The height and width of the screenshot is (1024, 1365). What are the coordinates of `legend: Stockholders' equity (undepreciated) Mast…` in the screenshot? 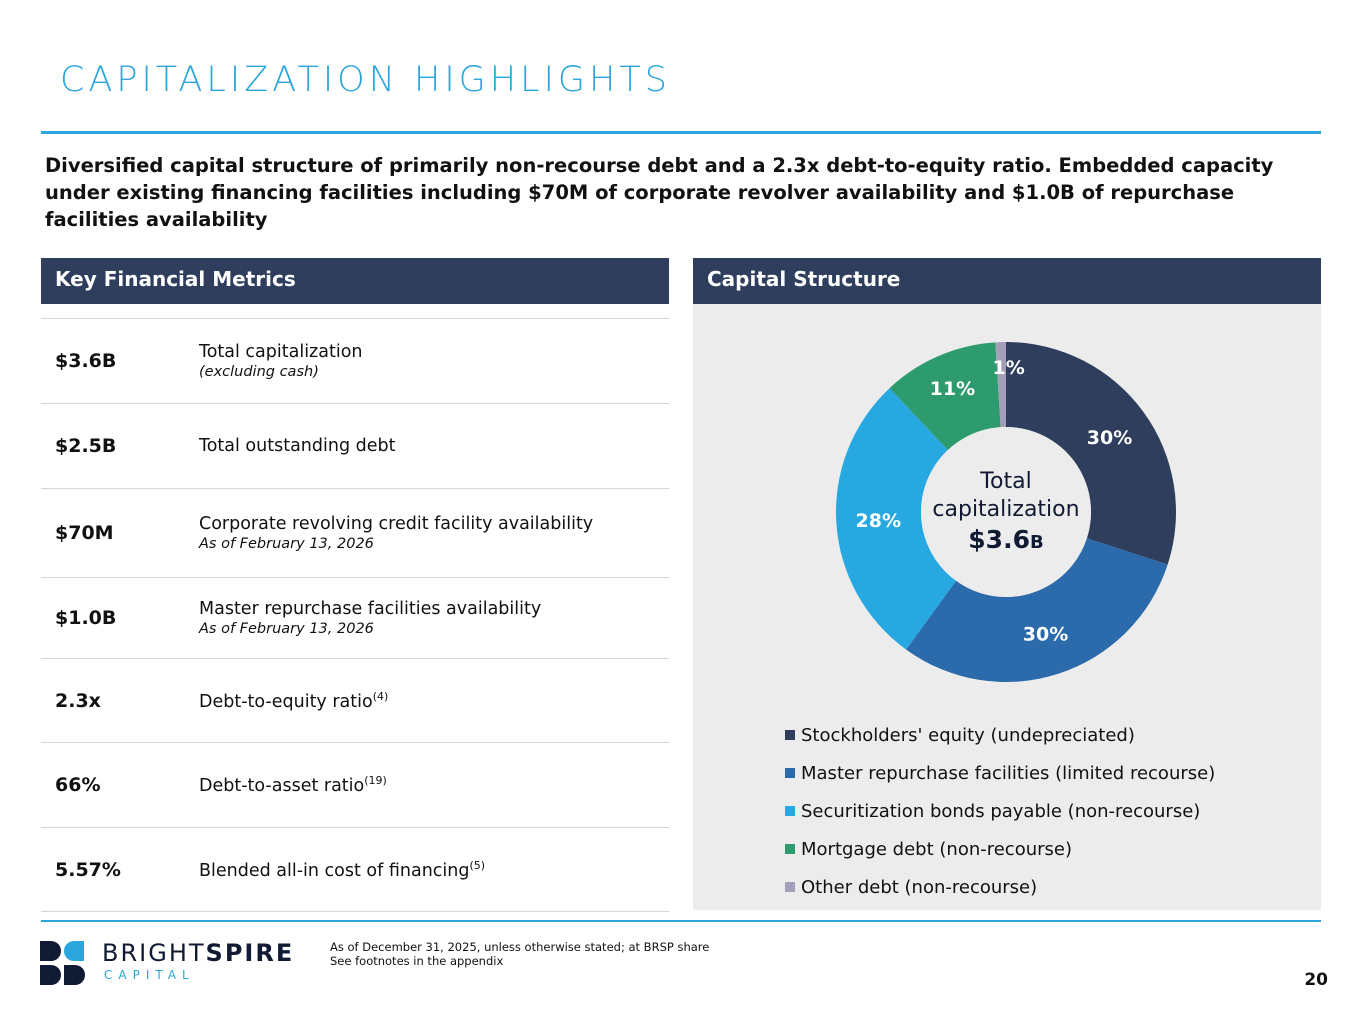 It's located at (1000, 811).